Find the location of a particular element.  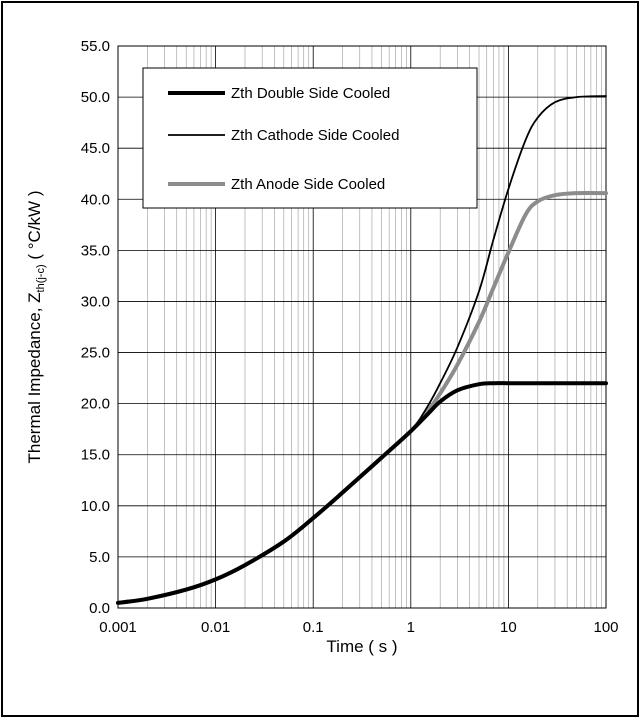

legend-label-double-side: Zth Double Side Cooled is located at coordinates (310, 93).